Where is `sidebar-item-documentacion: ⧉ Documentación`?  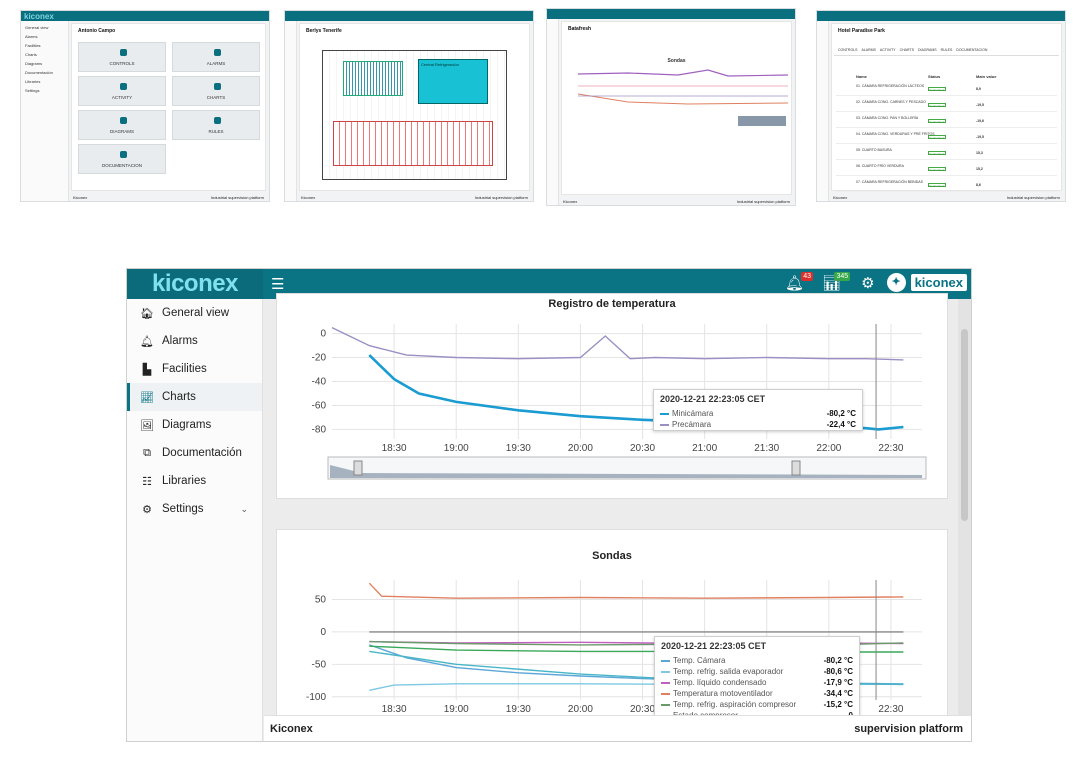 sidebar-item-documentacion: ⧉ Documentación is located at coordinates (194, 453).